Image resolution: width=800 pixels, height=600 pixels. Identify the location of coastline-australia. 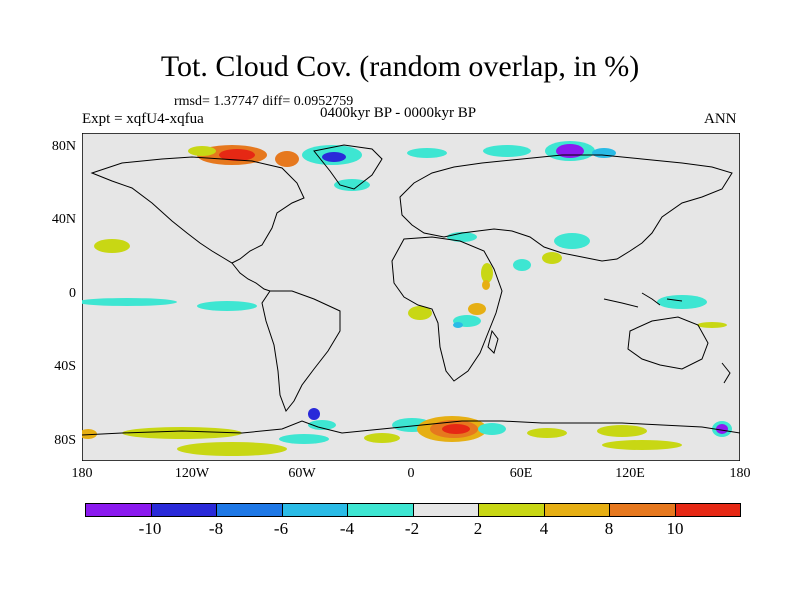
(668, 343).